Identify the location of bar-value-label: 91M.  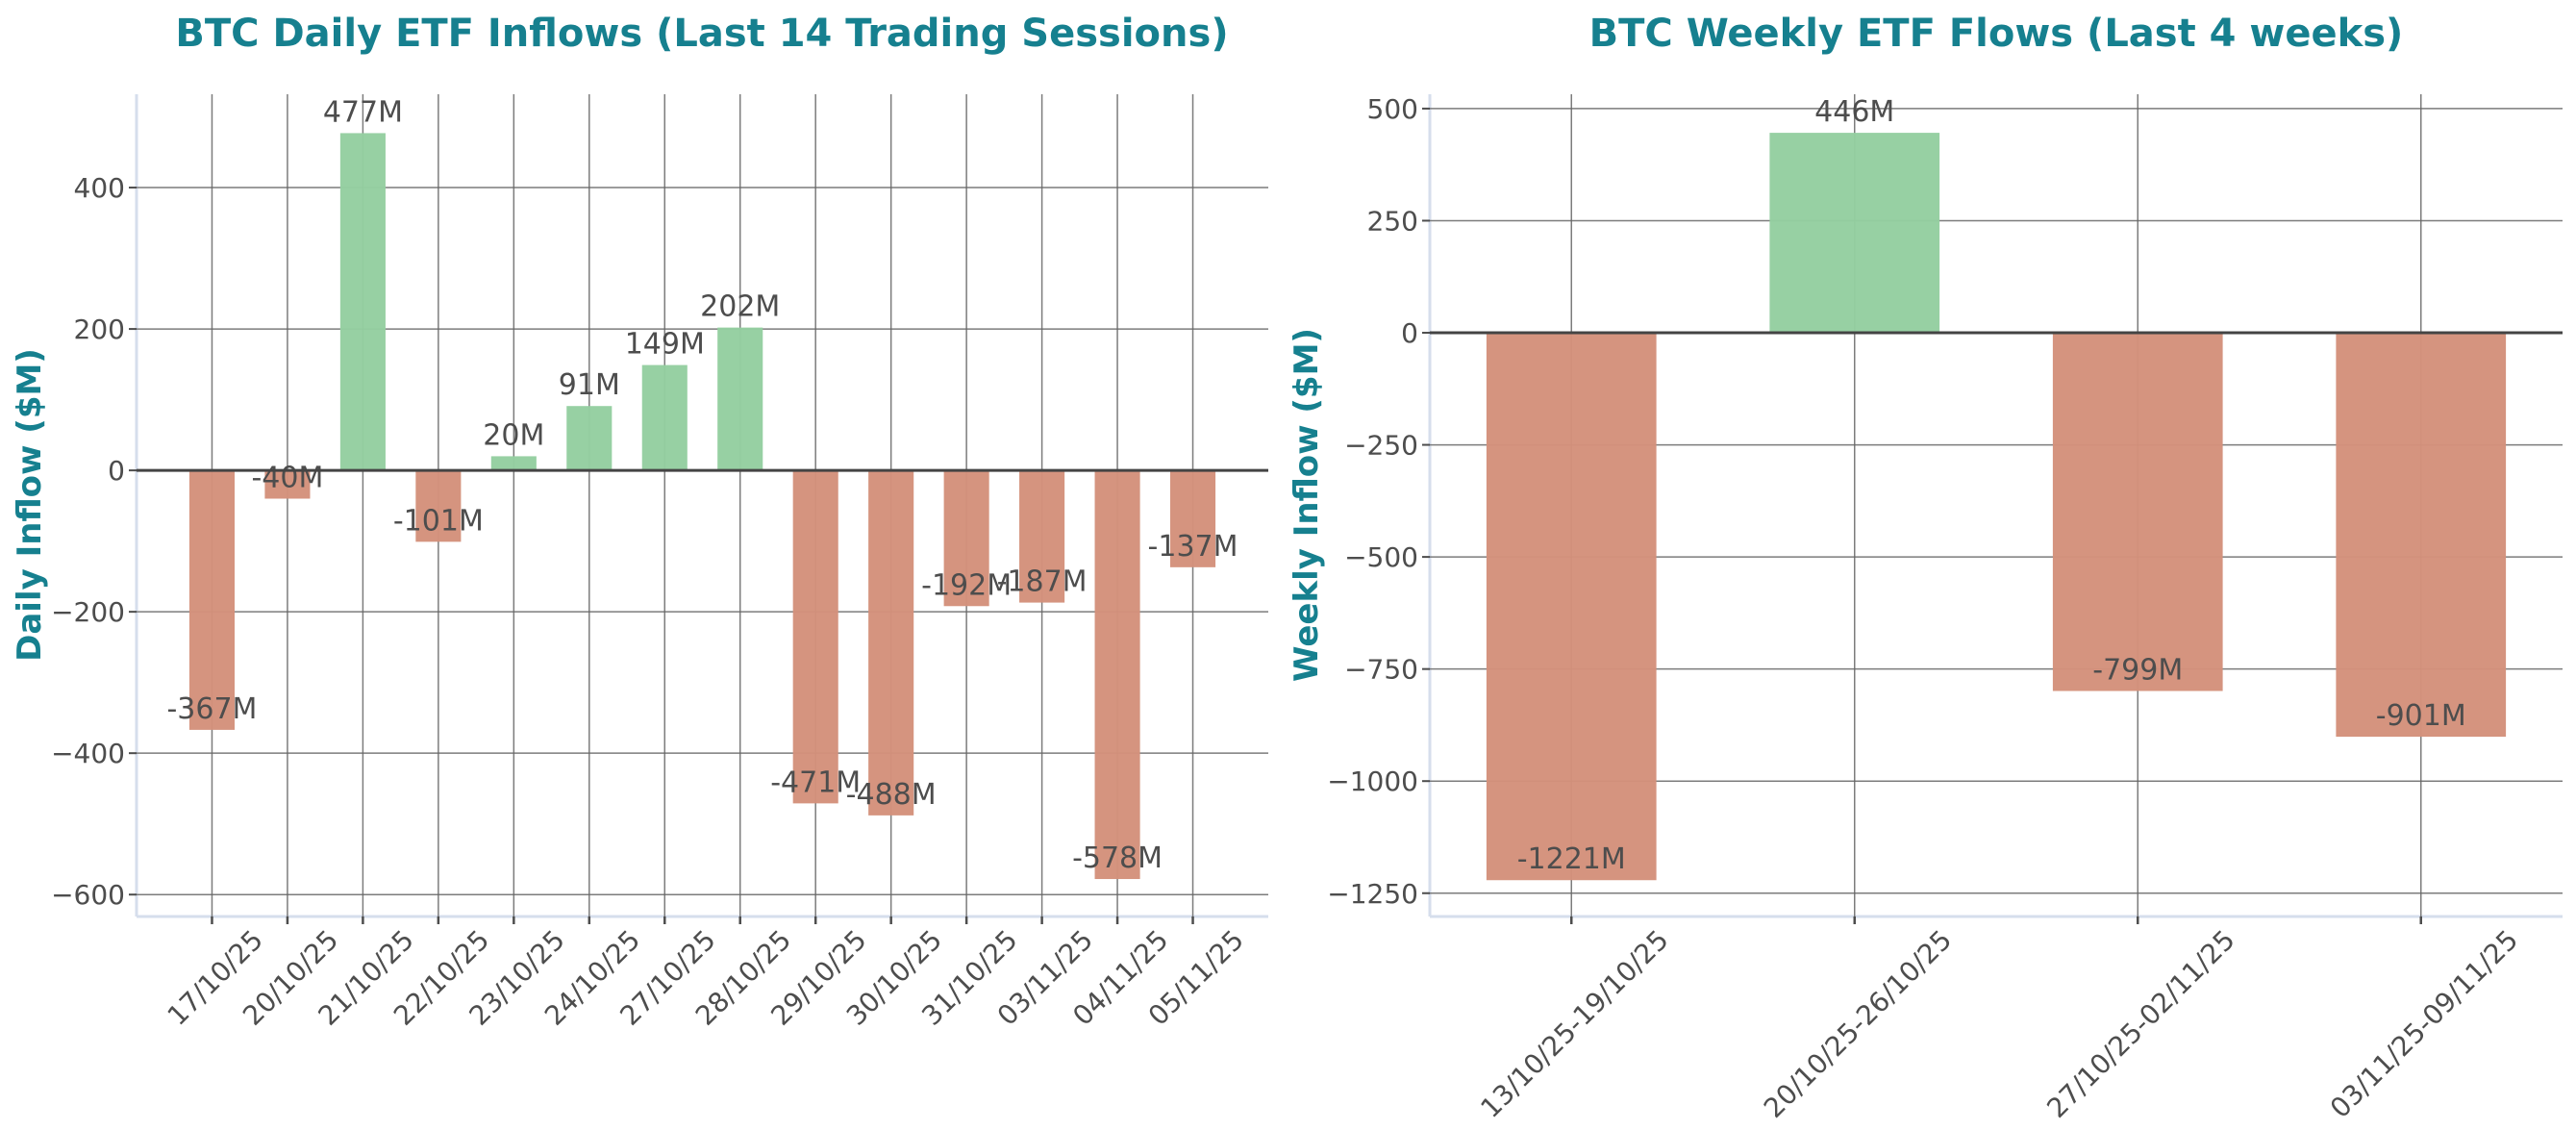
(589, 385).